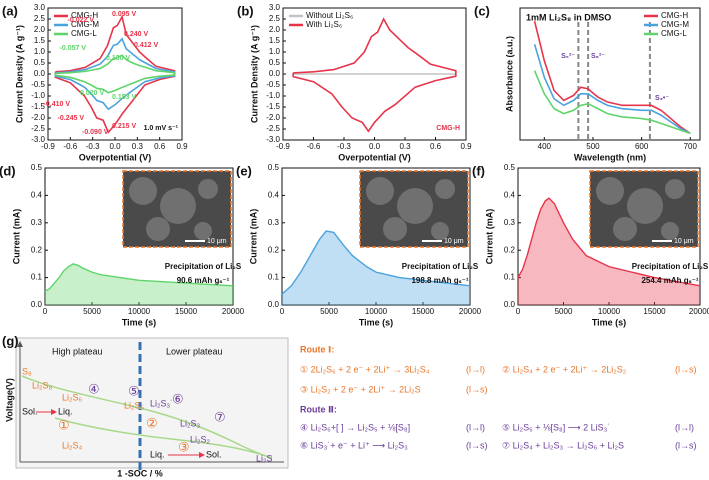 The image size is (709, 480). Describe the element at coordinates (124, 126) in the screenshot. I see `annotation: 0.215 V` at that location.